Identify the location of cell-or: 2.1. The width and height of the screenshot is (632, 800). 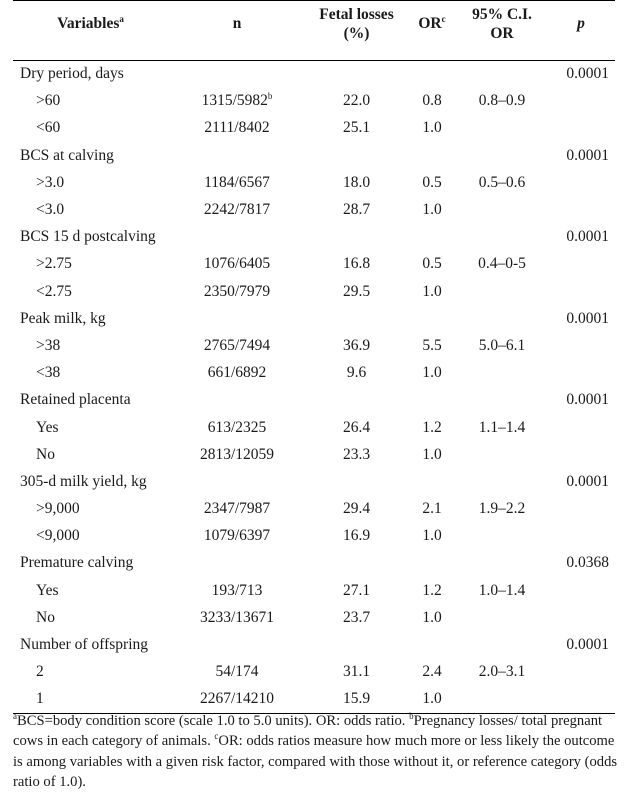
(432, 509).